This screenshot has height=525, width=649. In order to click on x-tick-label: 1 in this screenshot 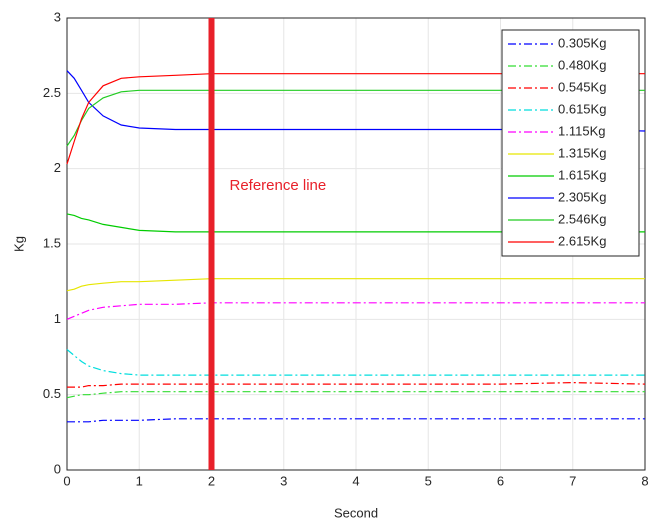, I will do `click(139, 480)`.